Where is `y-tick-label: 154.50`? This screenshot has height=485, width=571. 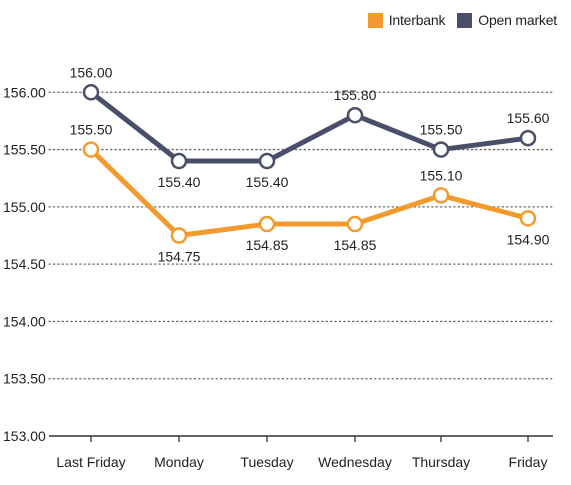
y-tick-label: 154.50 is located at coordinates (24, 264).